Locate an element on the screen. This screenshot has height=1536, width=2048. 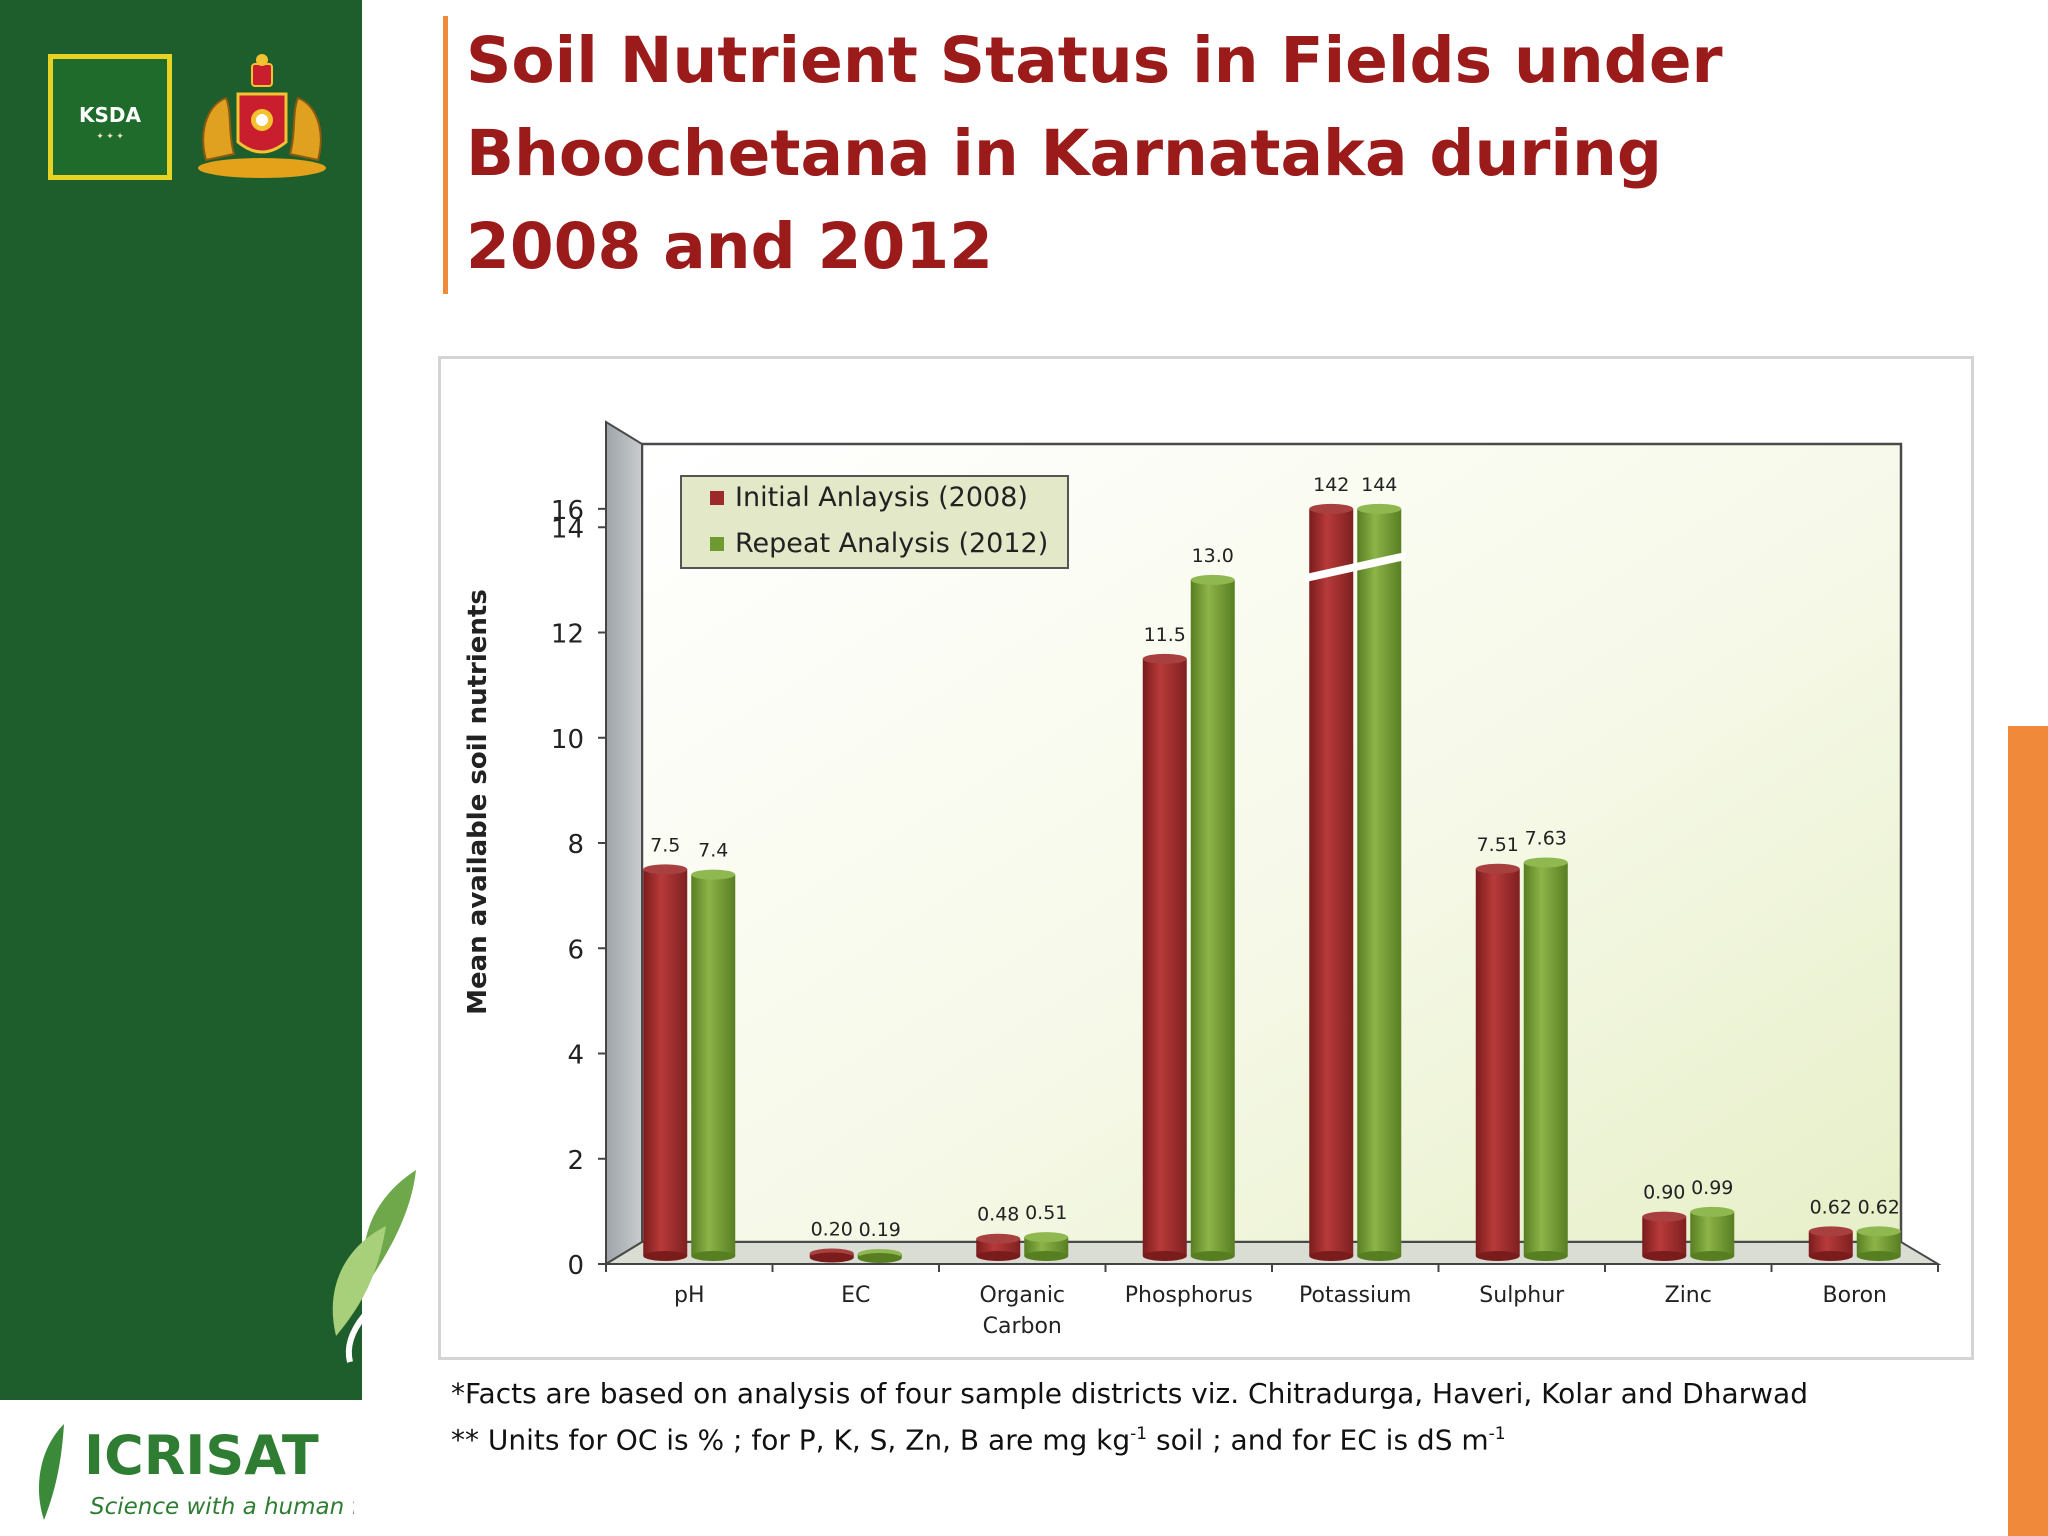
icrisat-logo: ICRISAT Science with a human face is located at coordinates (196, 1472).